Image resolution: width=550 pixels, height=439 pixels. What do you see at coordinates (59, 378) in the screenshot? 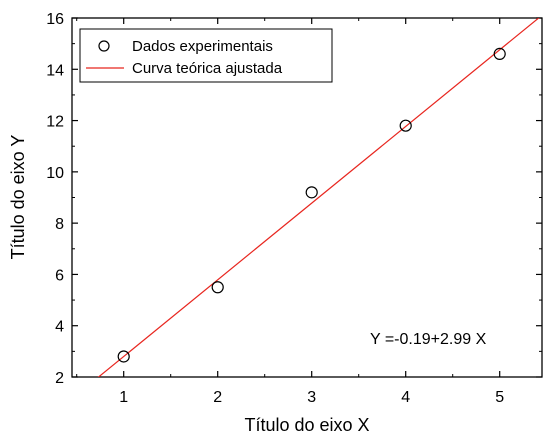
I see `y-tick-label: 2` at bounding box center [59, 378].